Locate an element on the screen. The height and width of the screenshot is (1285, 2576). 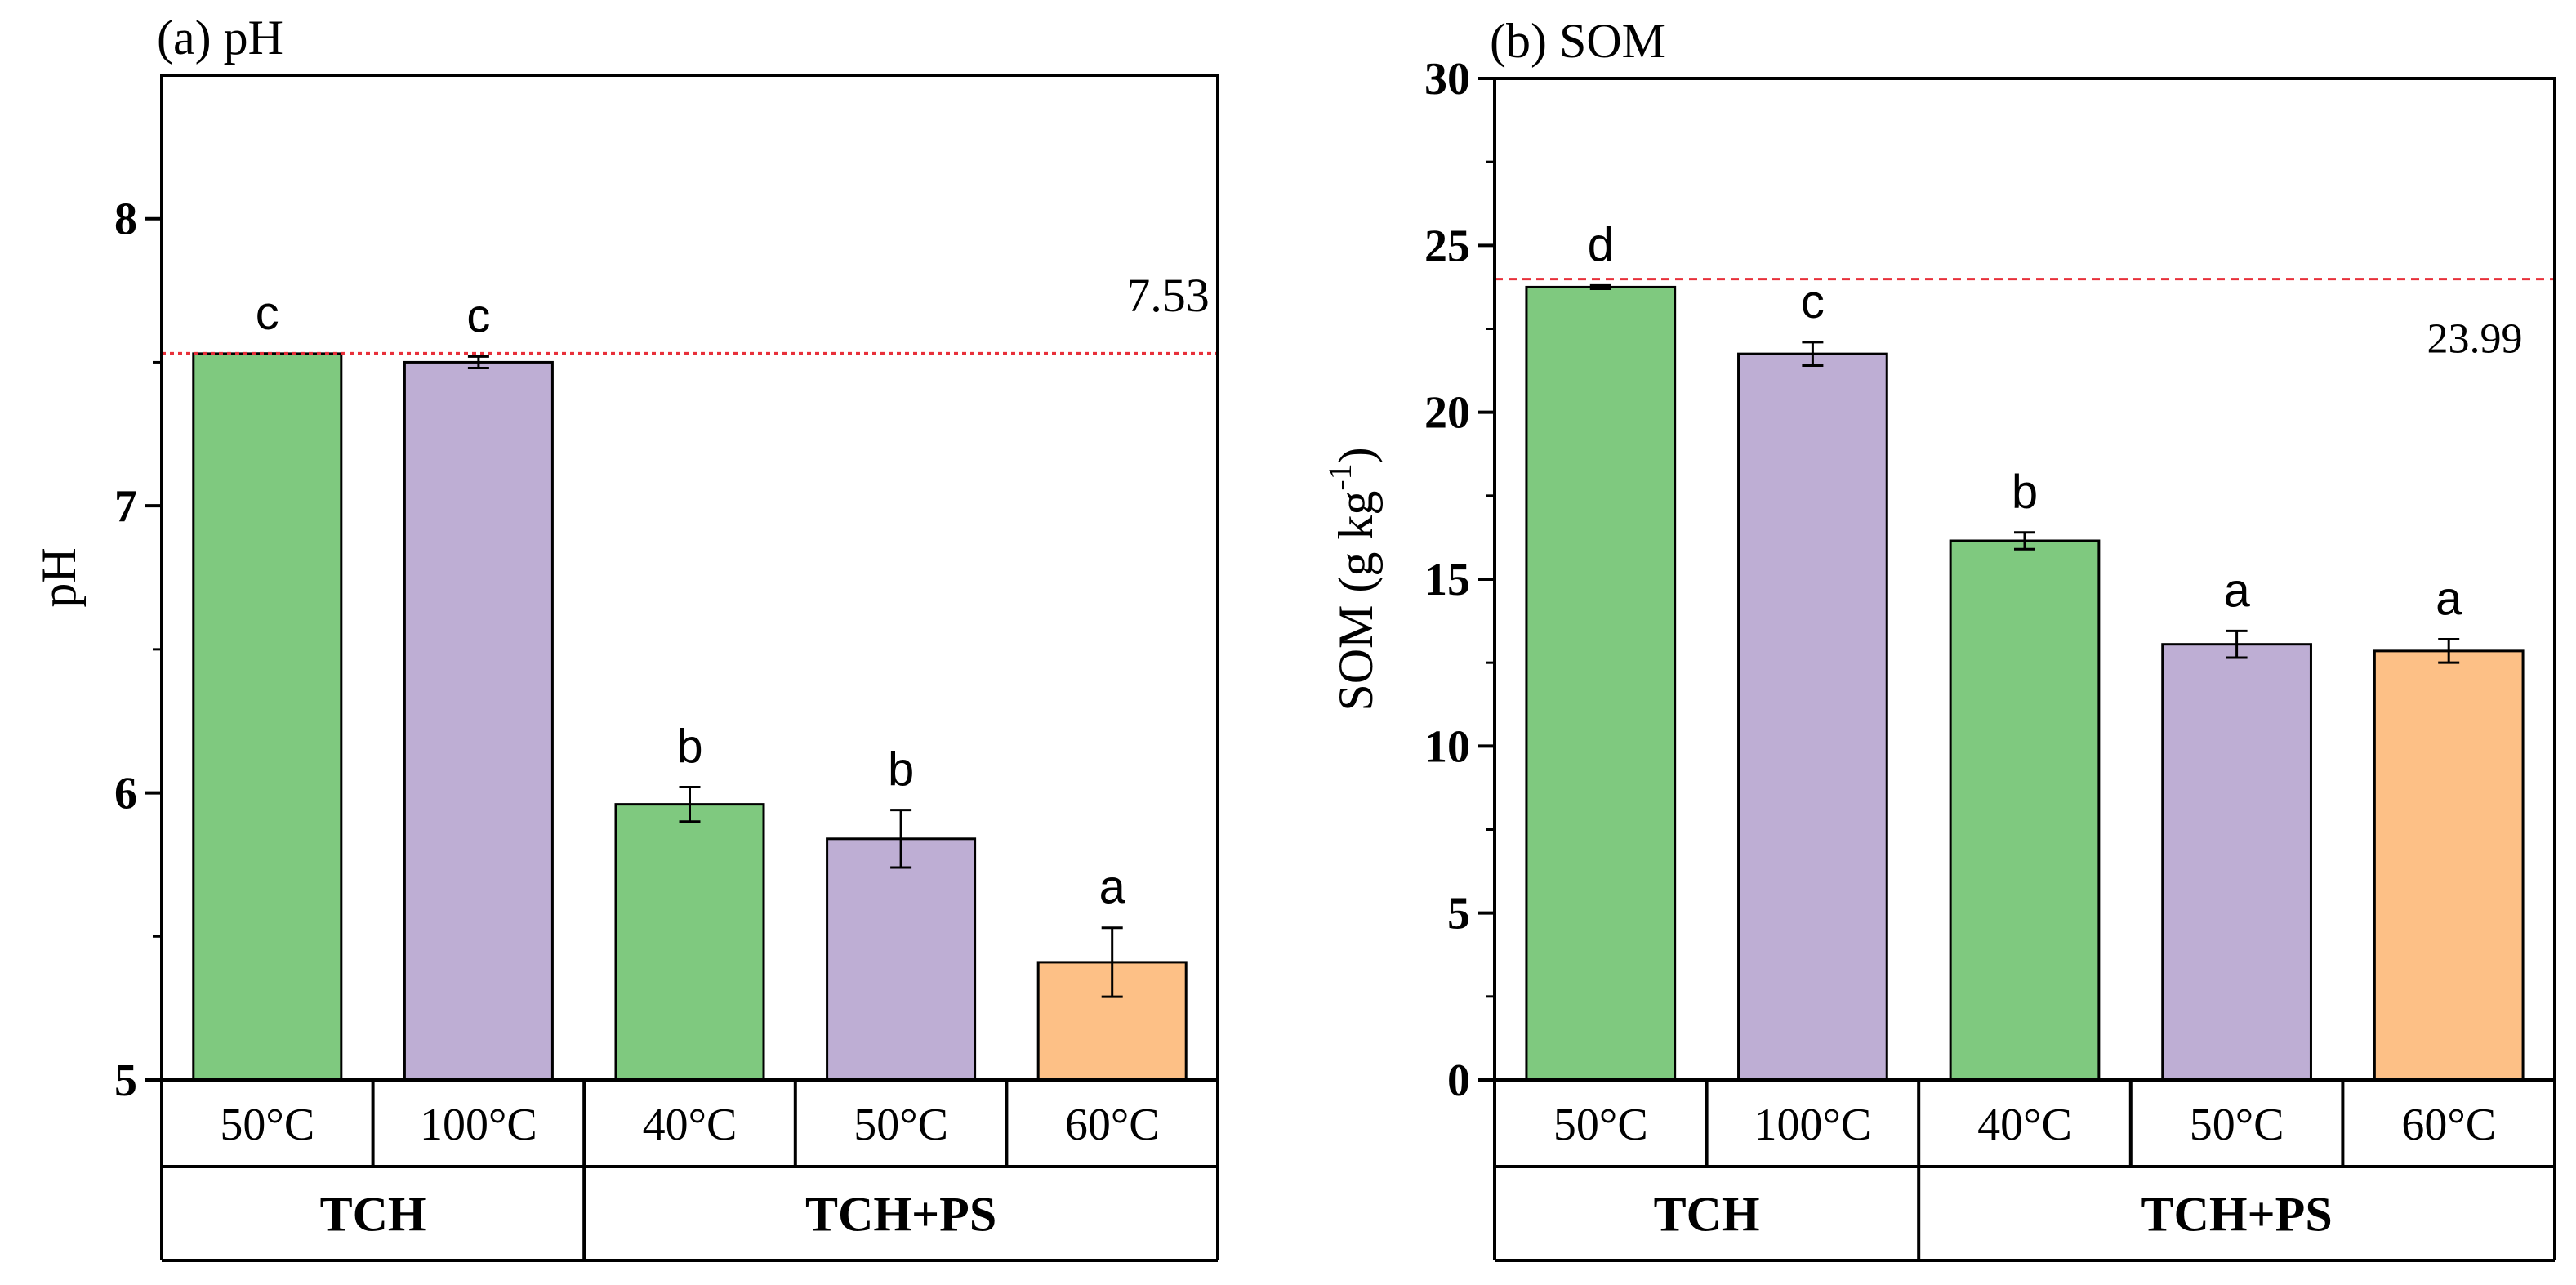
y-axis-label: pH is located at coordinates (59, 577).